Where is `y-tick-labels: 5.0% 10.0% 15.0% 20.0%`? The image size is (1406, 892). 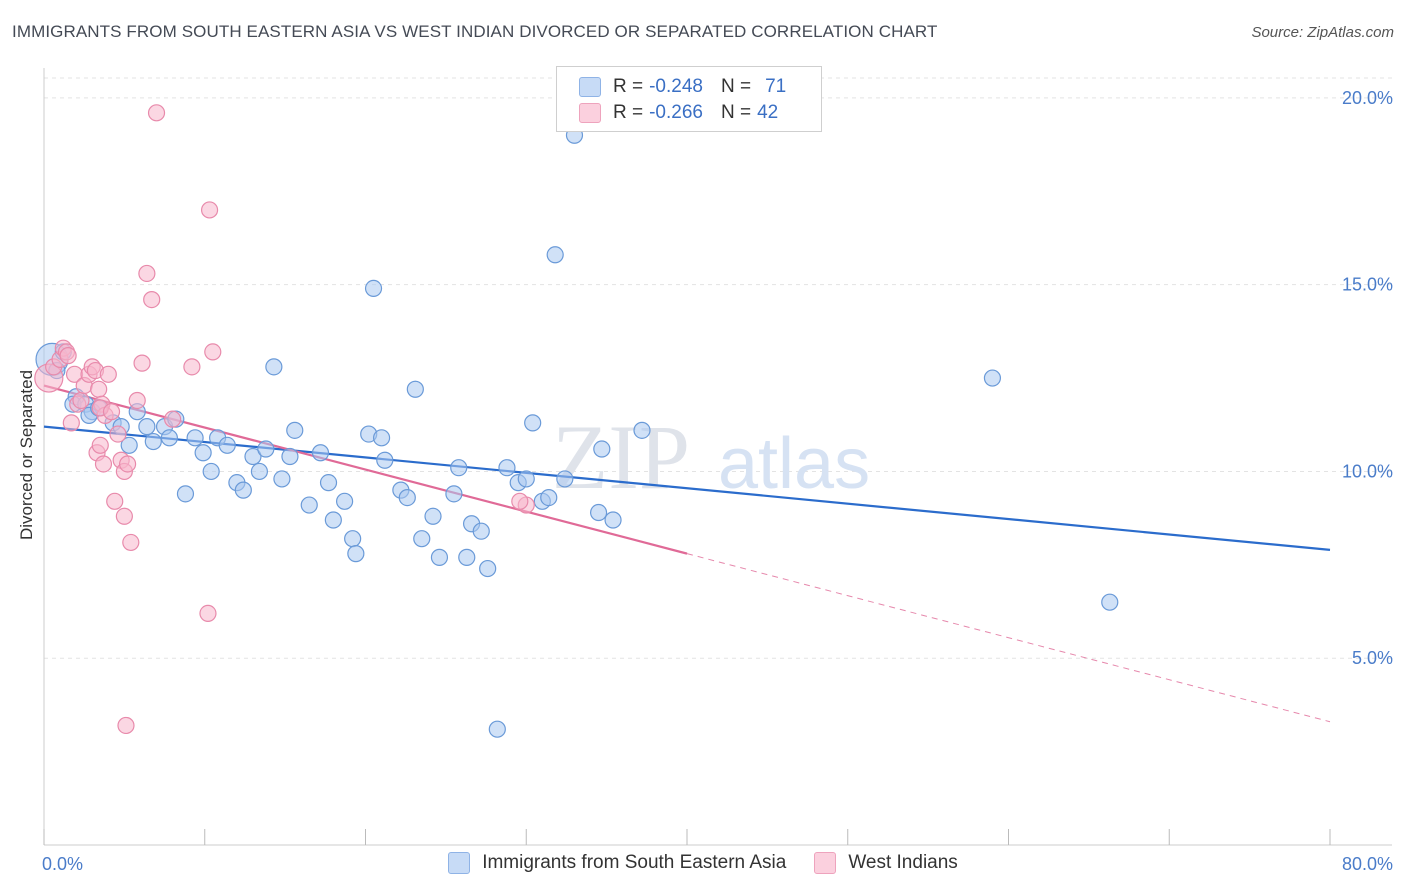 y-tick-labels: 5.0% 10.0% 15.0% 20.0% is located at coordinates (1367, 378).